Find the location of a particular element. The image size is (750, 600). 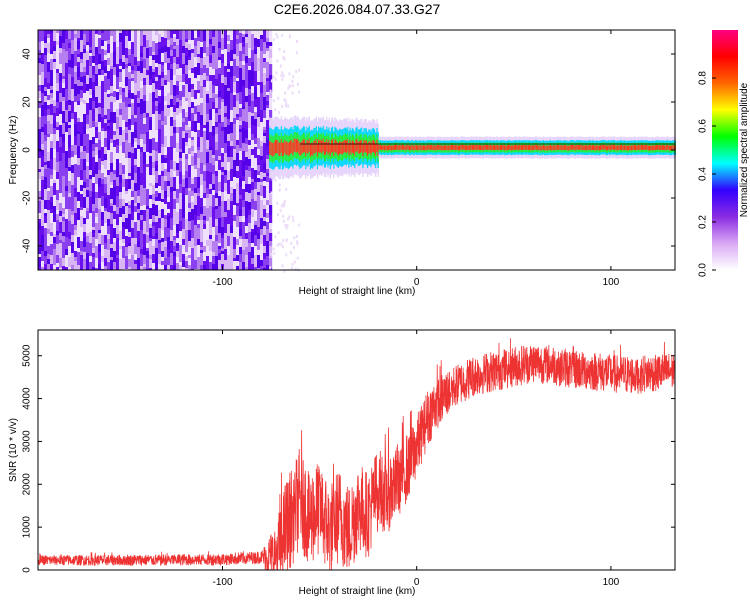

colorbar-label: Normalized spectral amplitude is located at coordinates (744, 149).